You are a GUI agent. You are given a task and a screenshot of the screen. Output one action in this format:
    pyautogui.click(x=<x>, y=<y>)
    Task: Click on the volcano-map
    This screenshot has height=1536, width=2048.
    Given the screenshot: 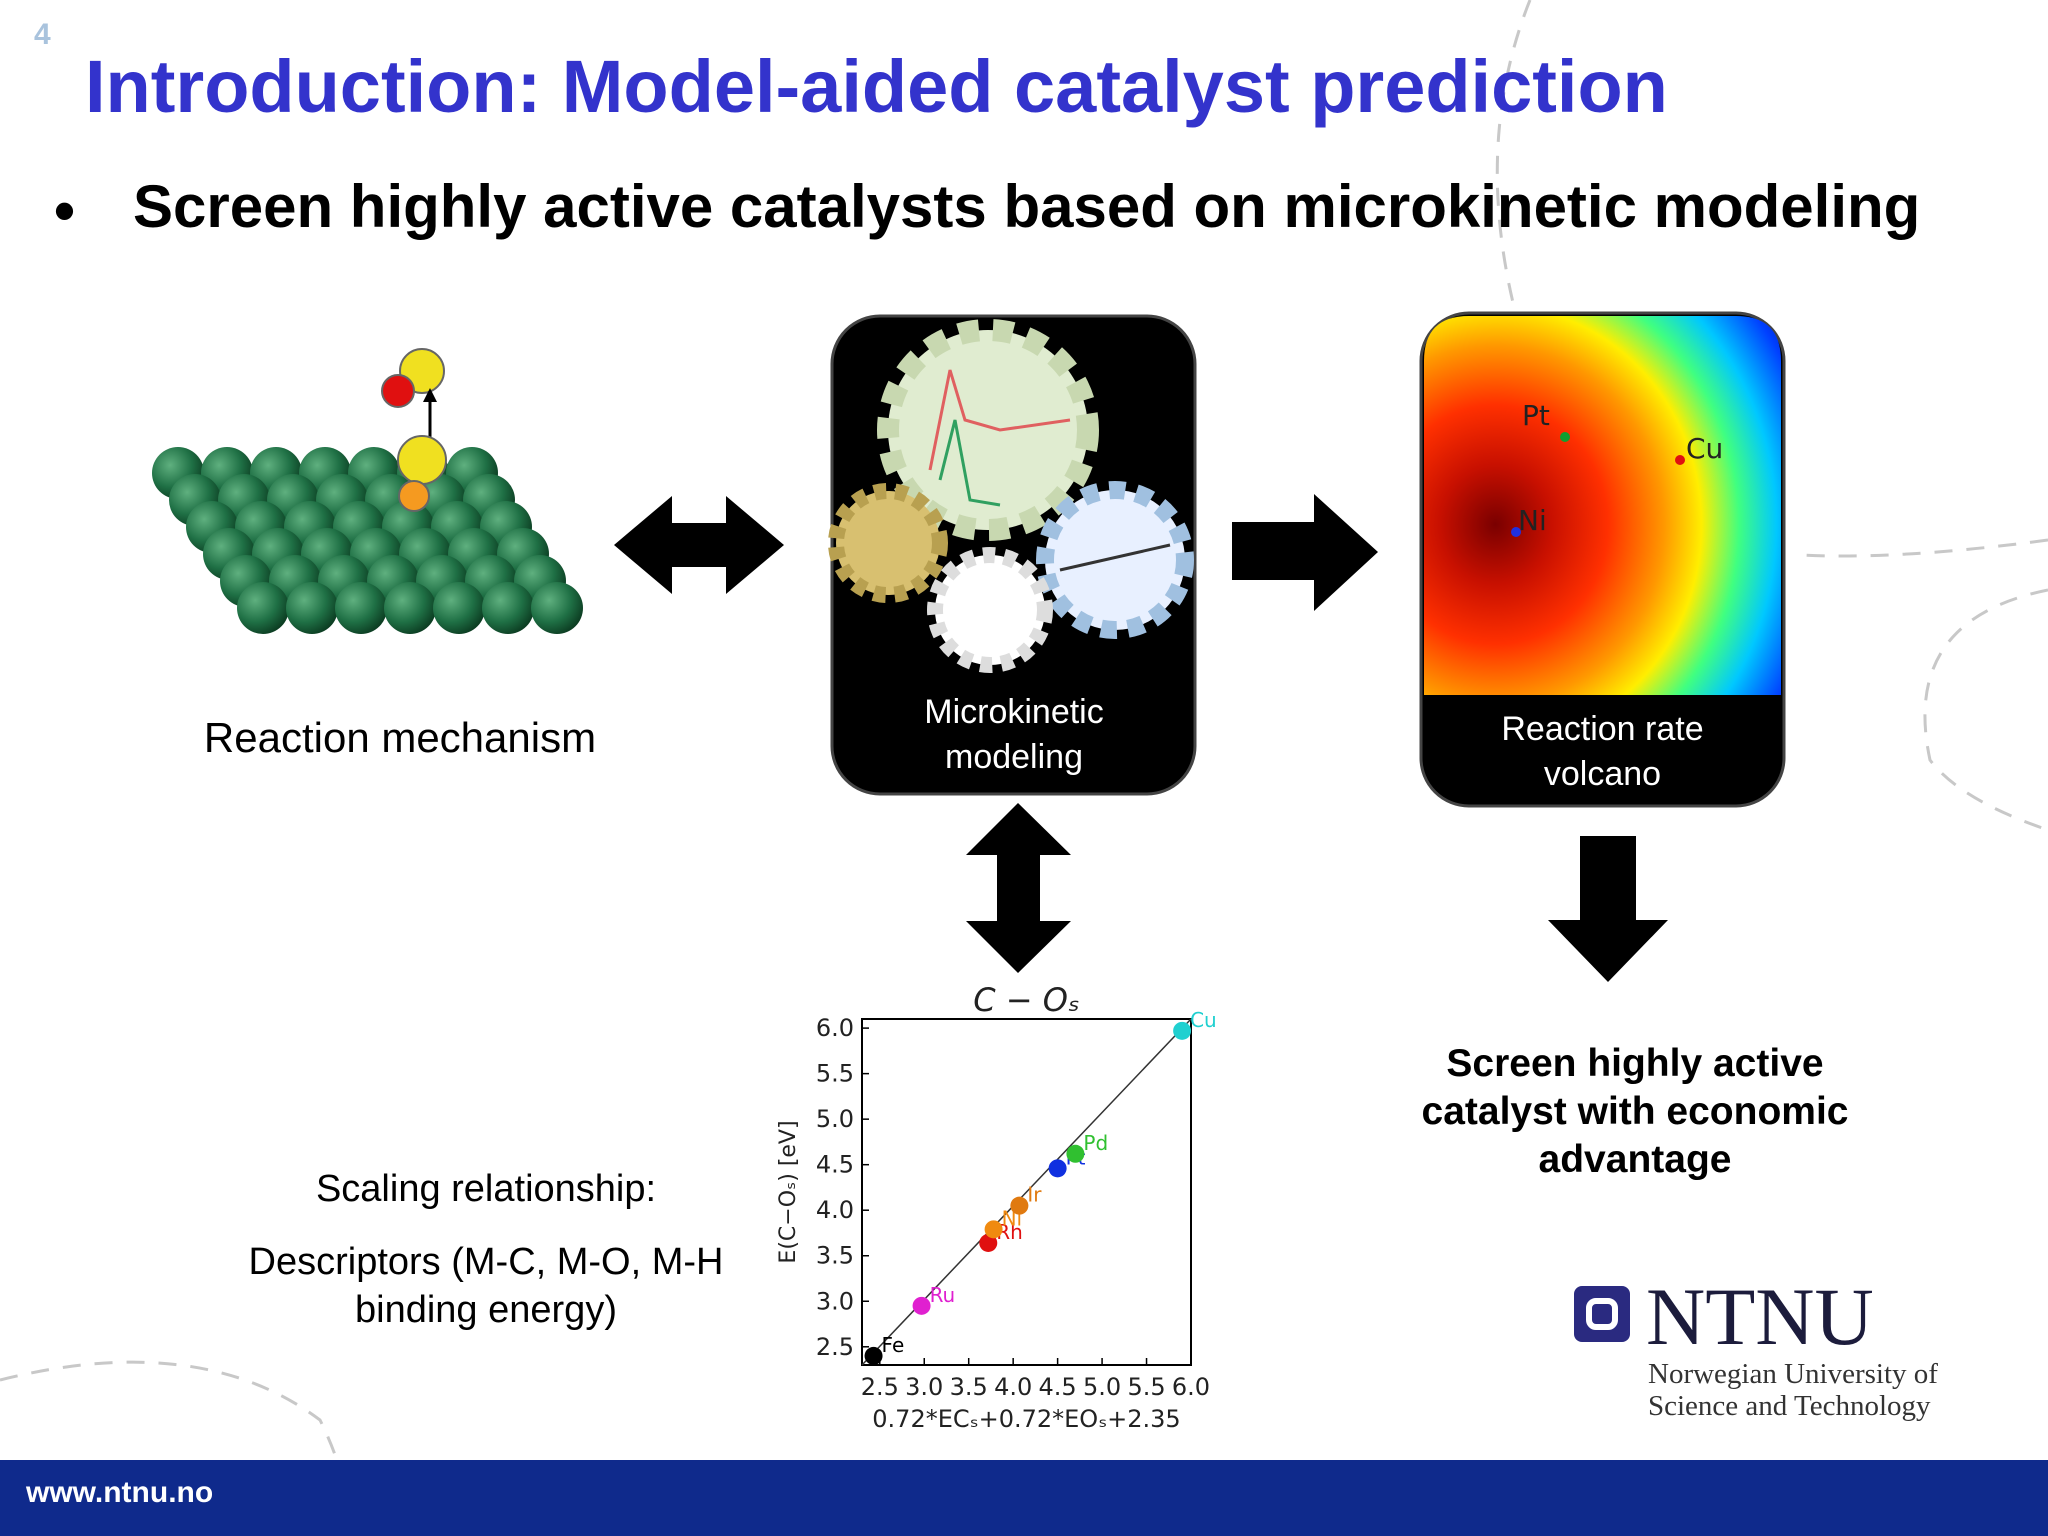 What is the action you would take?
    pyautogui.click(x=1602, y=505)
    